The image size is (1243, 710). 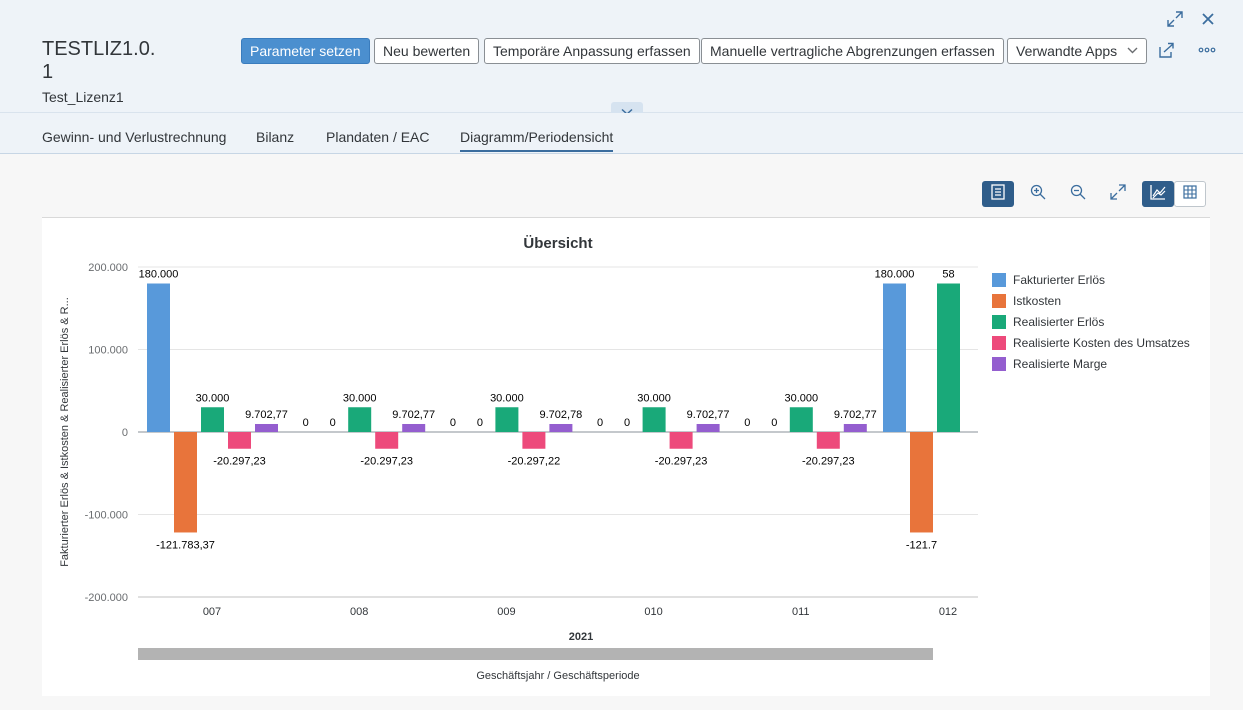 What do you see at coordinates (106, 598) in the screenshot?
I see `y-tick-label: -200.000` at bounding box center [106, 598].